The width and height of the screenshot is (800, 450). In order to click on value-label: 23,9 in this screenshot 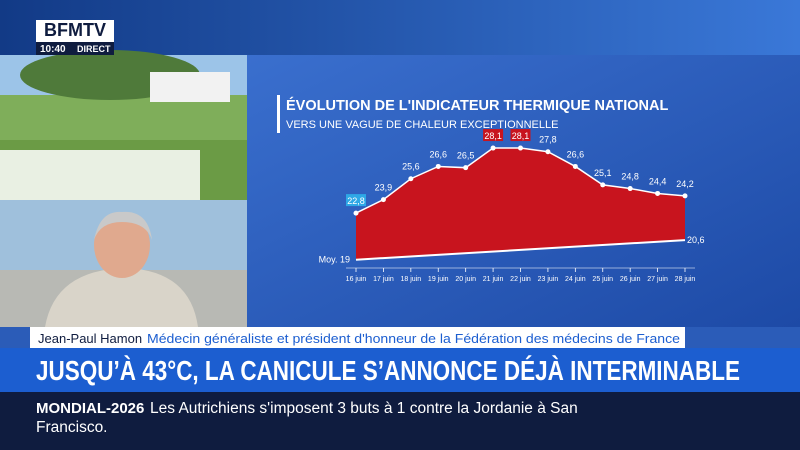, I will do `click(384, 188)`.